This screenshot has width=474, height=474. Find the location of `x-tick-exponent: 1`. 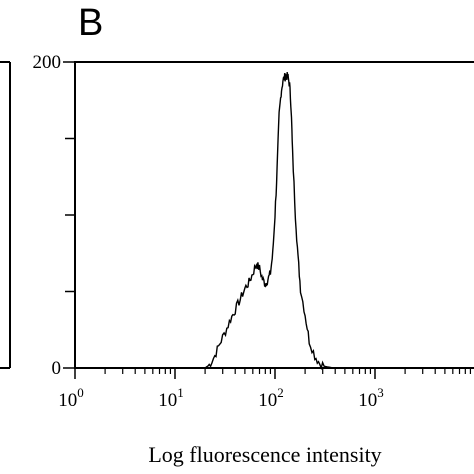

x-tick-exponent: 1 is located at coordinates (180, 392).